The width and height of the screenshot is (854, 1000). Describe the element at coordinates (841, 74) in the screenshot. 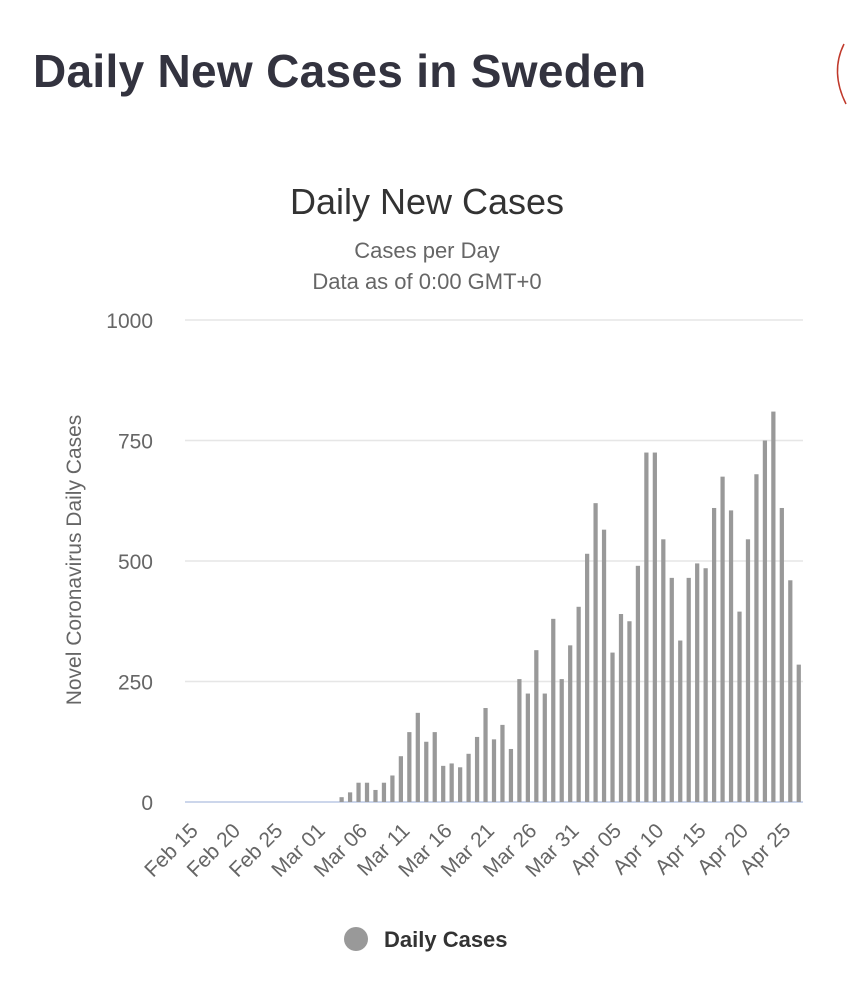

I see `red-scribble-mark` at that location.